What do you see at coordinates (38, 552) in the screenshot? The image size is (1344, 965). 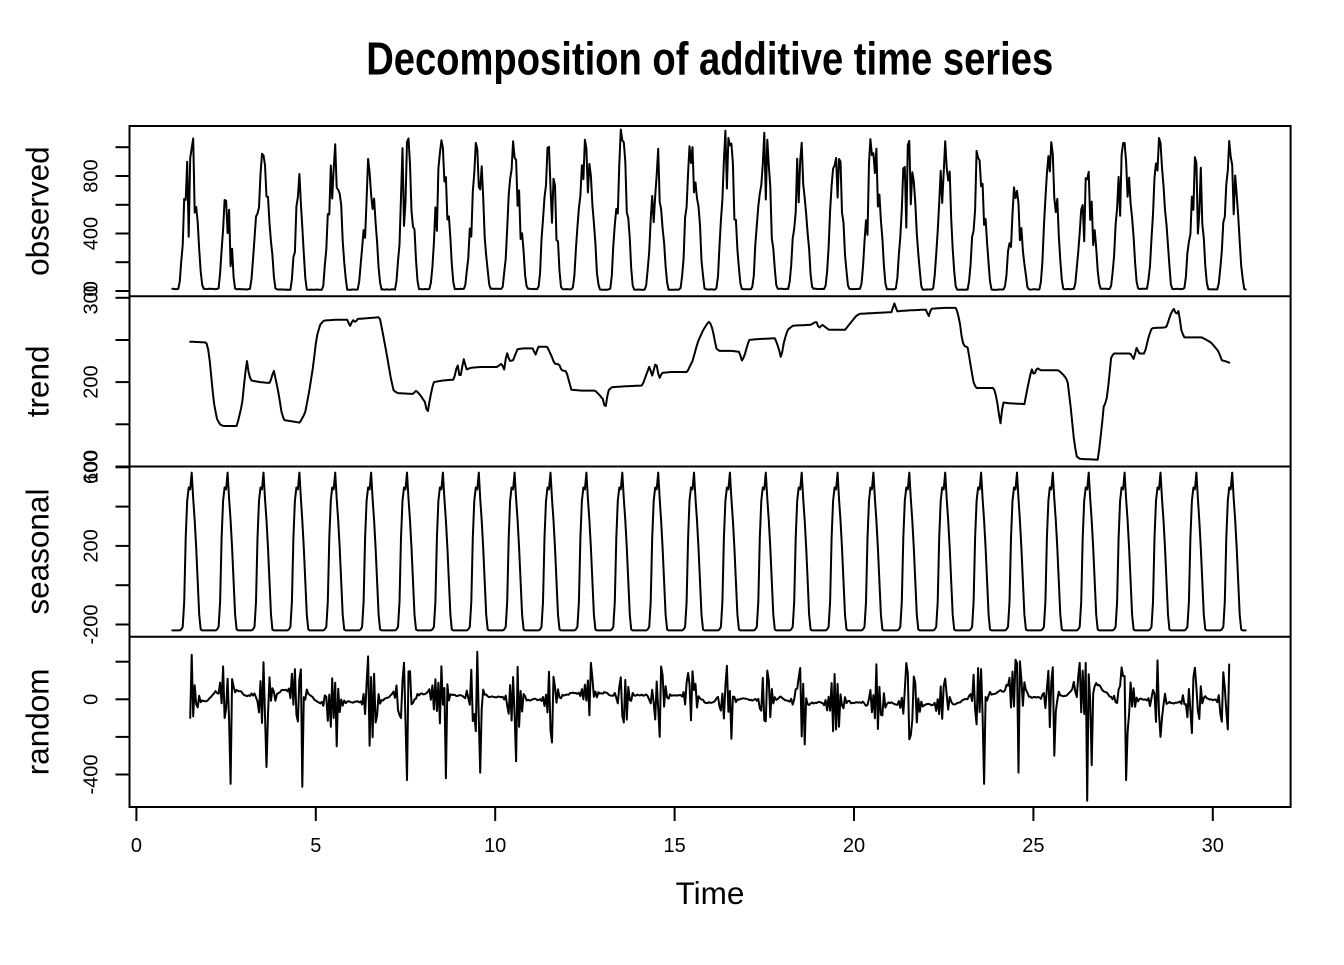 I see `svg-text: seasonal` at bounding box center [38, 552].